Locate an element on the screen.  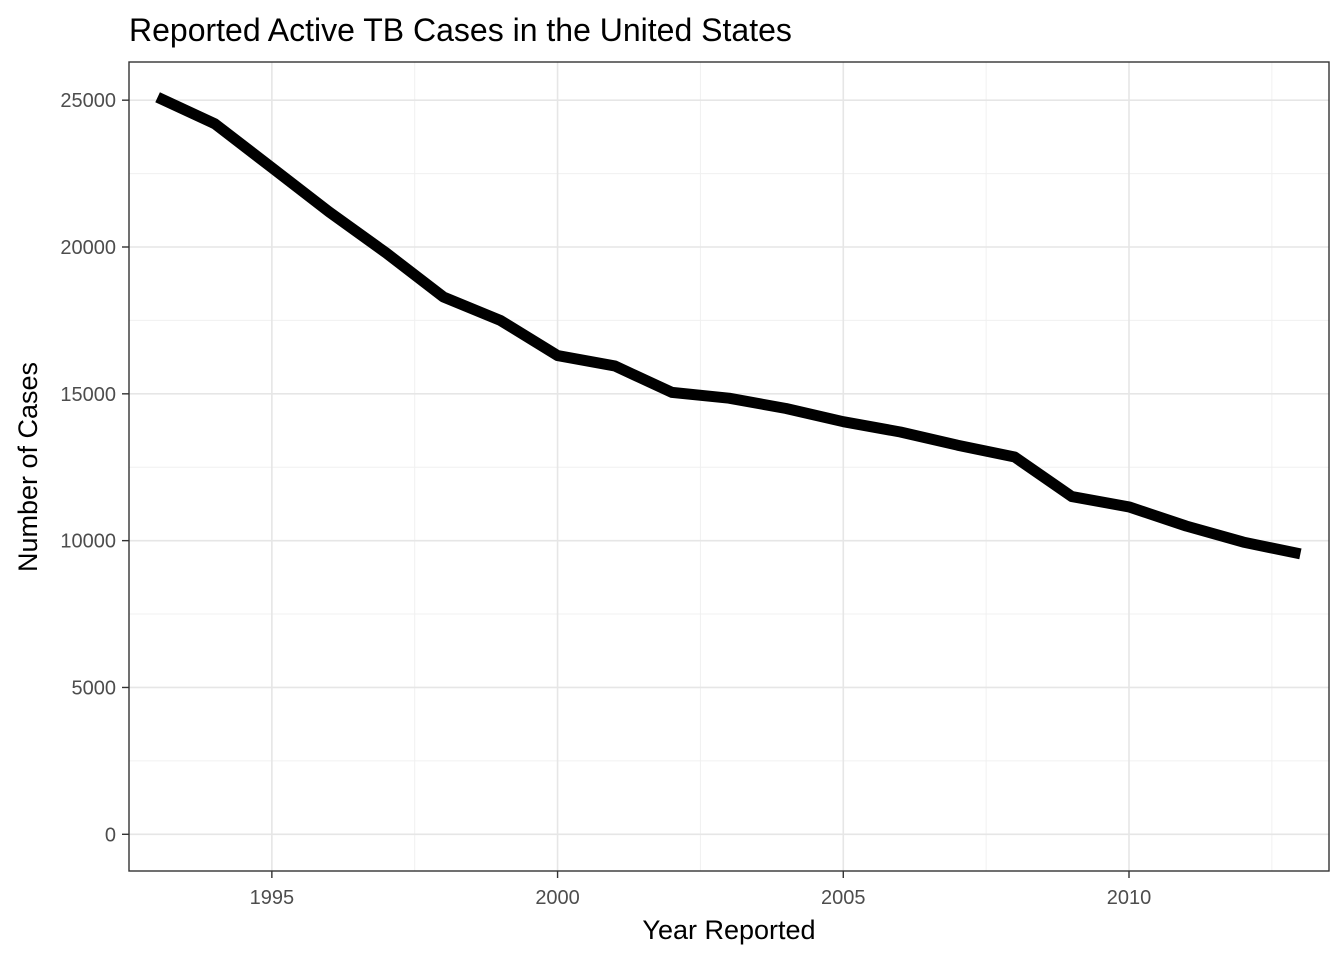
y-tick-label: 5000 is located at coordinates (94, 688).